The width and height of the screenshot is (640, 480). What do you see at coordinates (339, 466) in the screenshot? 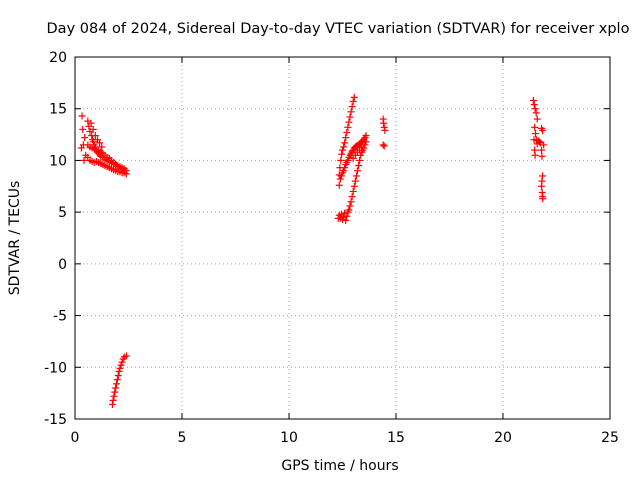
I see `x-axis-label: GPS time / hours` at bounding box center [339, 466].